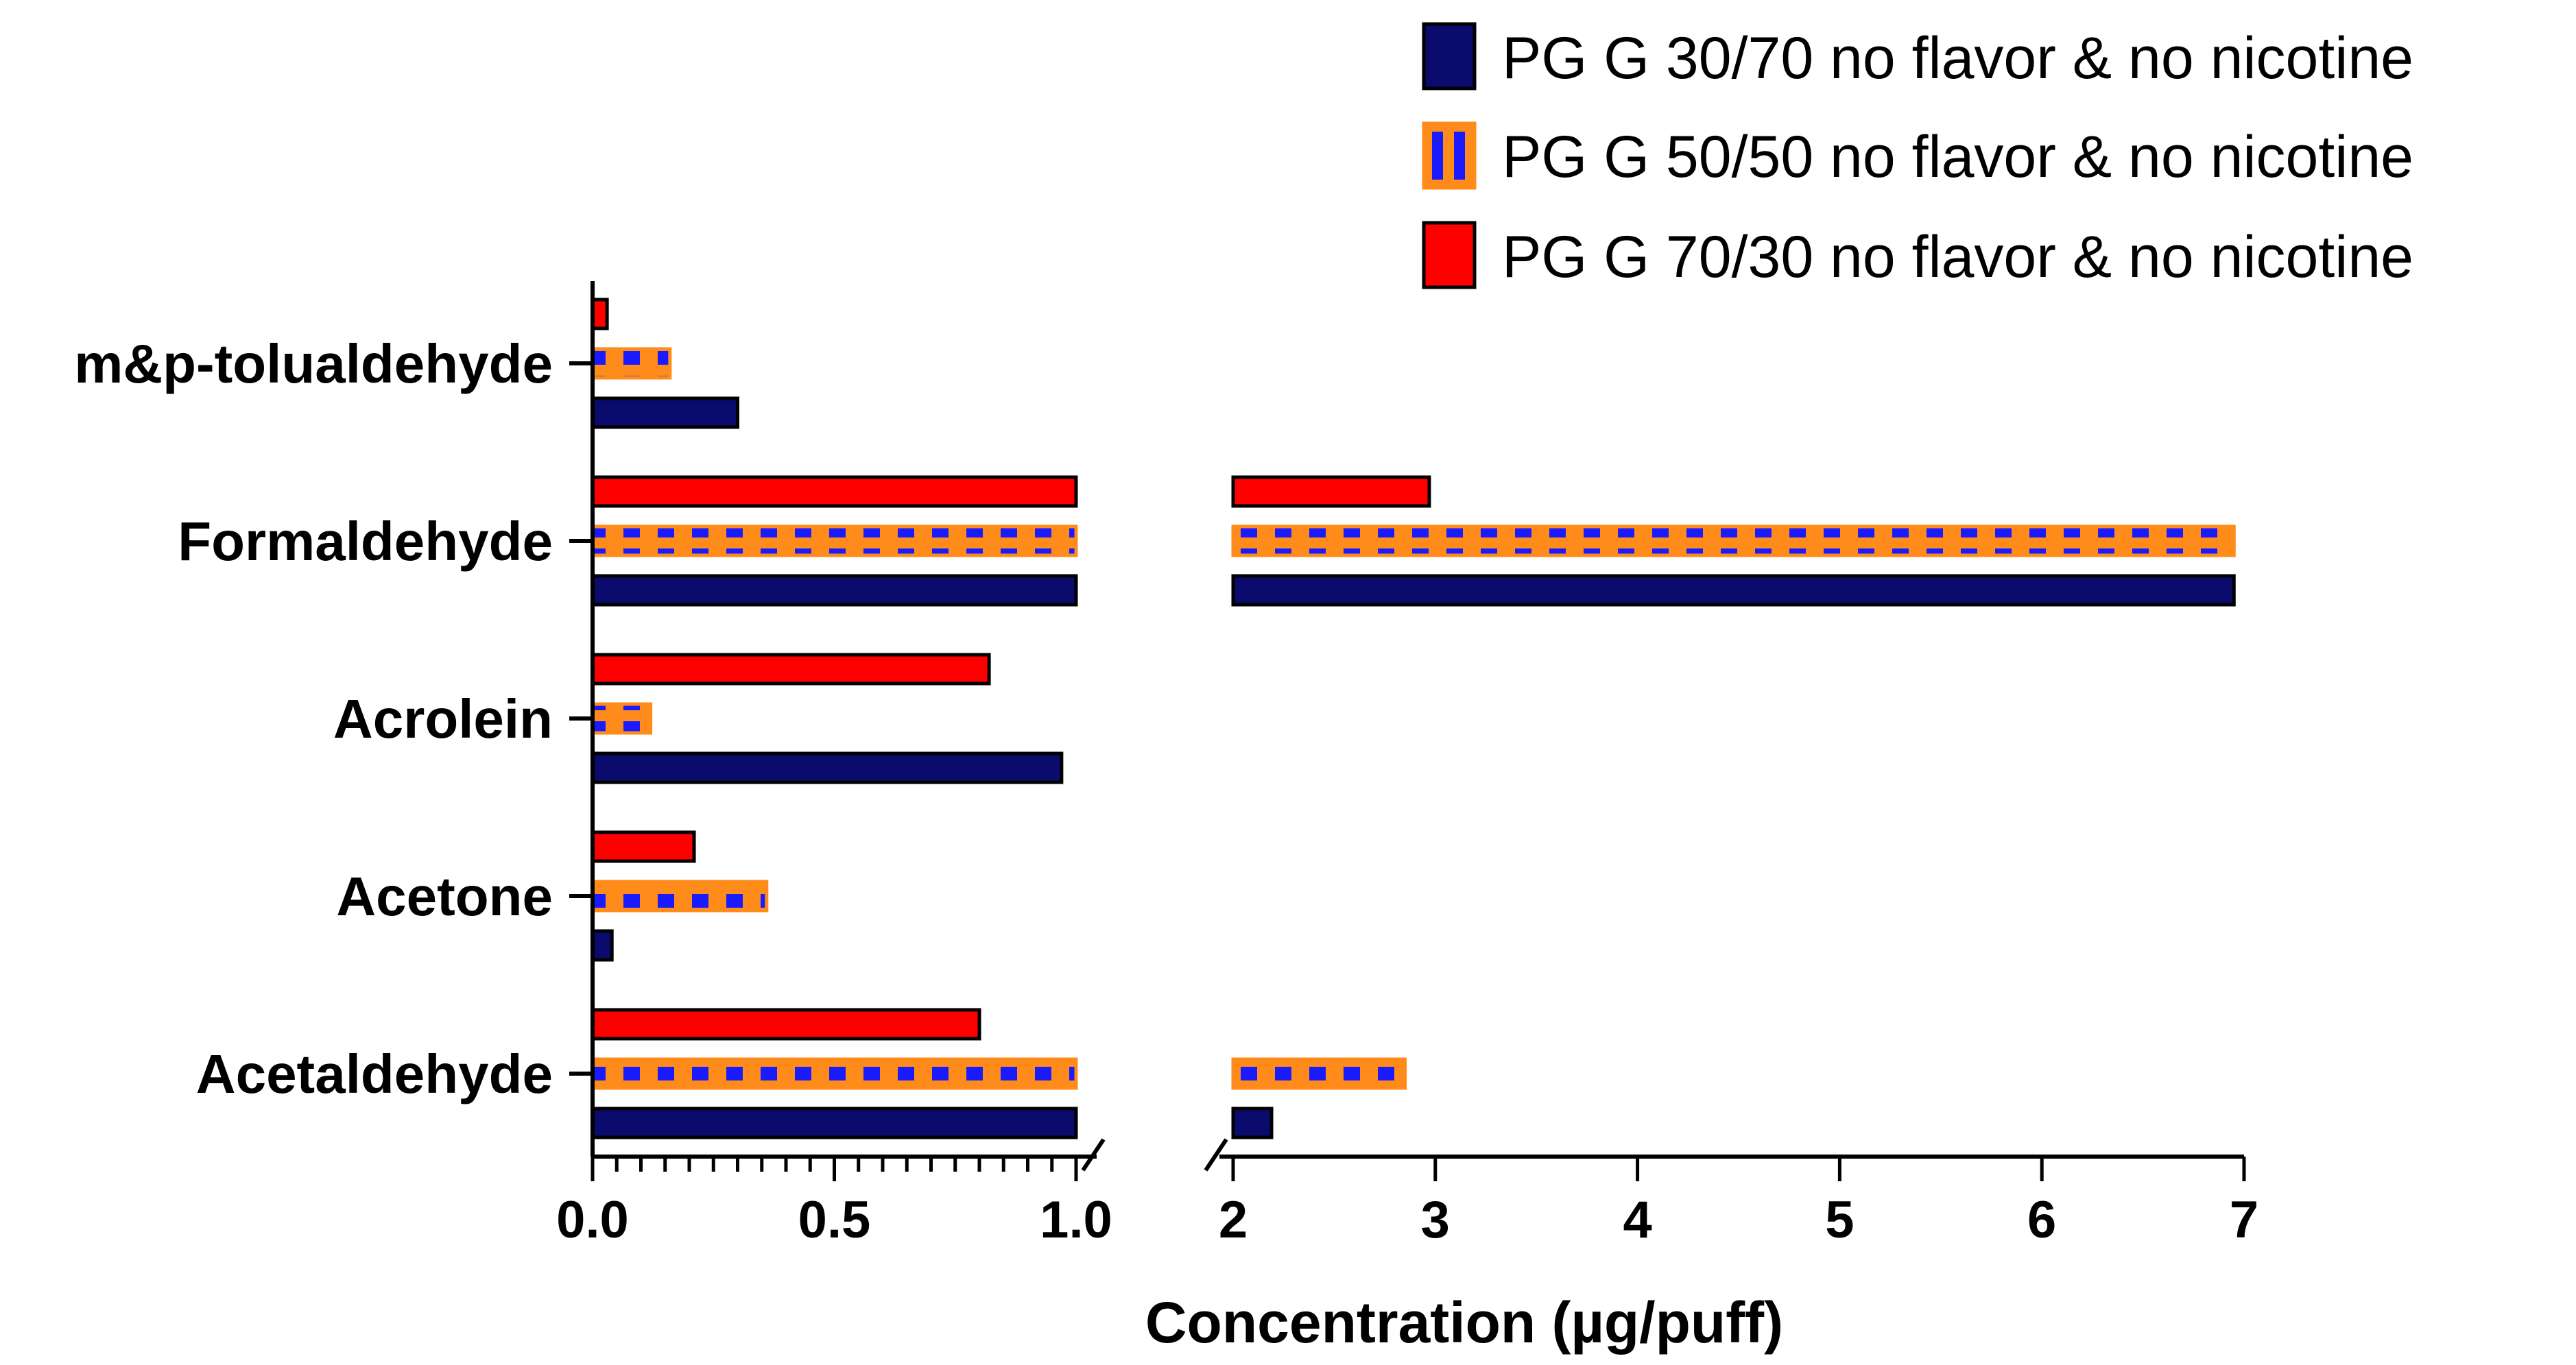 The width and height of the screenshot is (2576, 1365). What do you see at coordinates (1464, 1322) in the screenshot?
I see `x-axis-label: Concentration (µg/puff)` at bounding box center [1464, 1322].